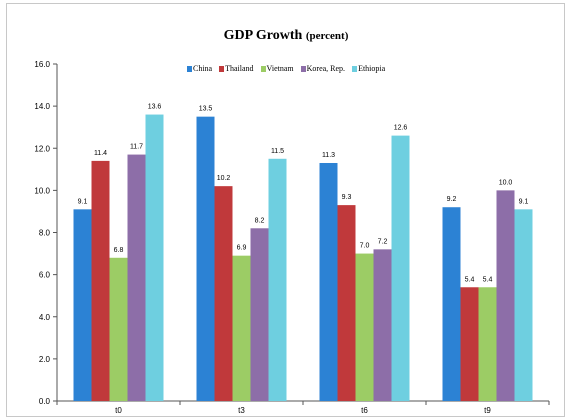  I want to click on legend-item: China, so click(199, 68).